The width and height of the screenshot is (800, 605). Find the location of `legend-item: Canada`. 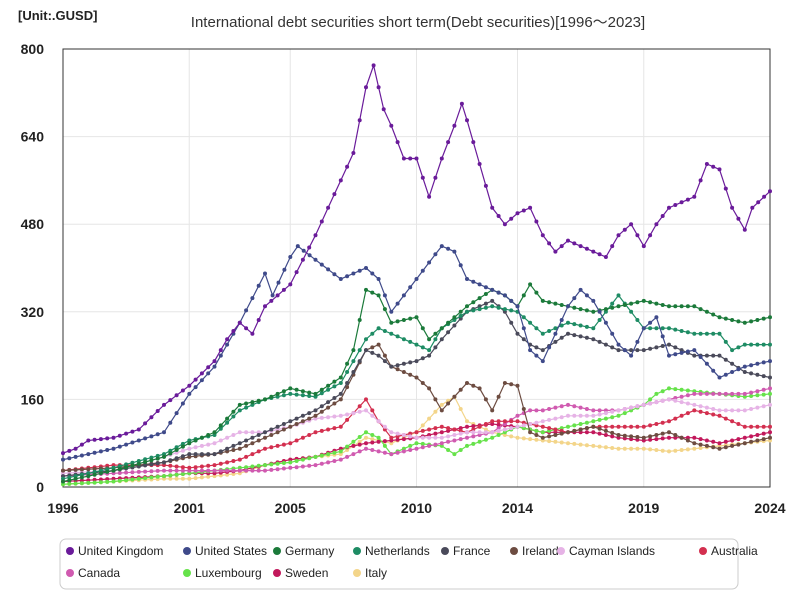

legend-item: Canada is located at coordinates (93, 573).